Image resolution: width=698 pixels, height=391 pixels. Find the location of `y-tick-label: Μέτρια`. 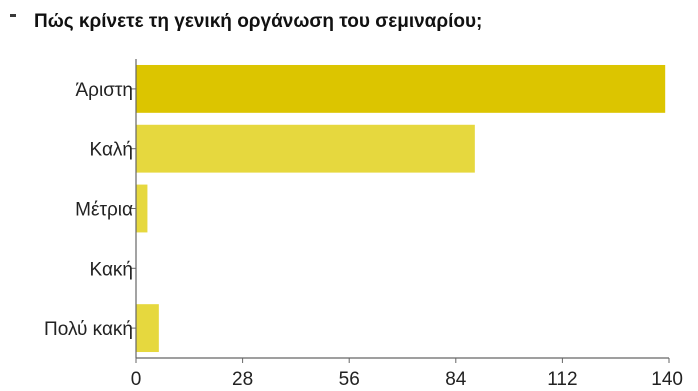

y-tick-label: Μέτρια is located at coordinates (104, 210).